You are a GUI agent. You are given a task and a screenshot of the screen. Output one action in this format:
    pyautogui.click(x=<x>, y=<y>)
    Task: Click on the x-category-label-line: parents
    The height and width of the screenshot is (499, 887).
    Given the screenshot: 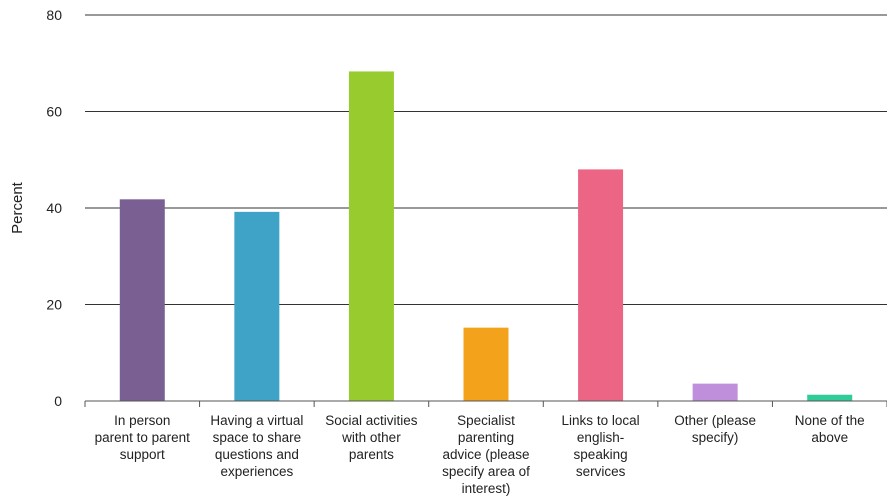 What is the action you would take?
    pyautogui.click(x=371, y=454)
    